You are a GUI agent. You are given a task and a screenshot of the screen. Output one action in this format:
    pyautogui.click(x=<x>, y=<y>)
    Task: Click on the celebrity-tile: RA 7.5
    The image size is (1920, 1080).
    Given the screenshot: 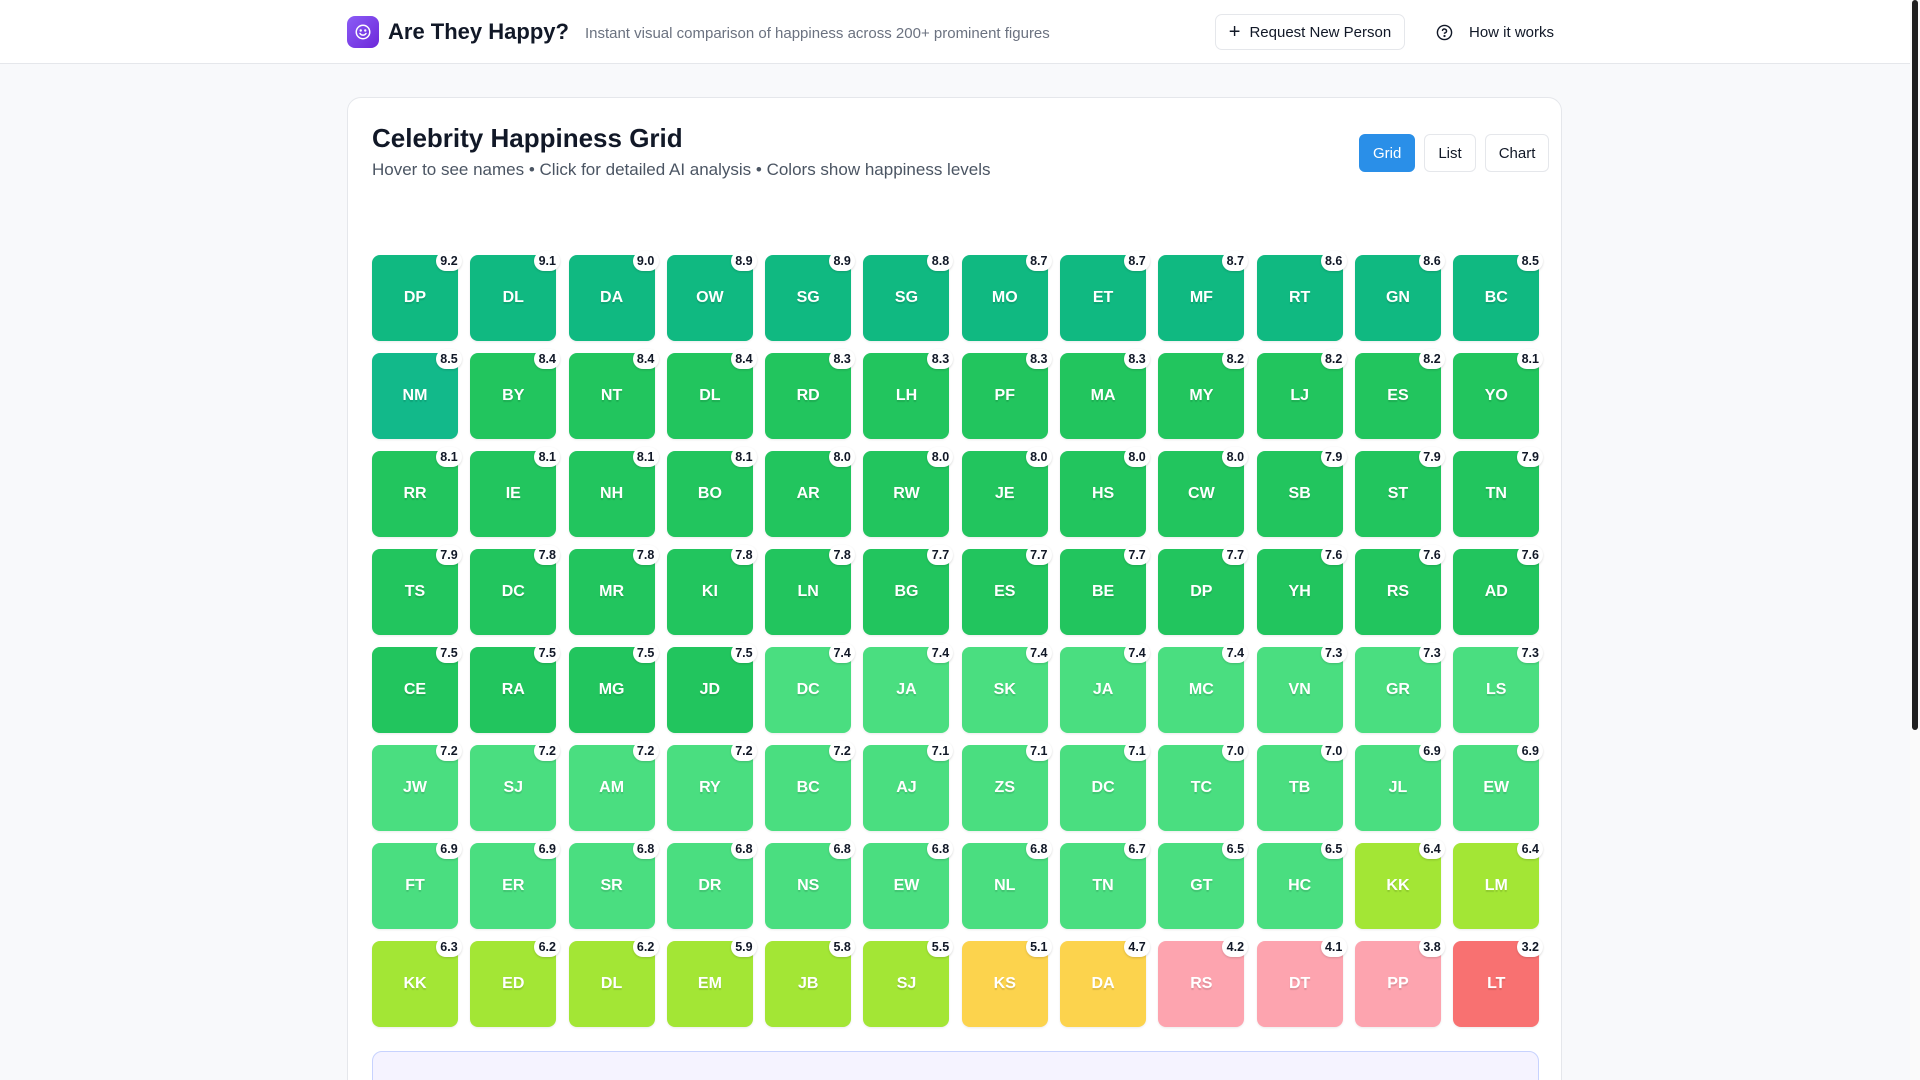 What is the action you would take?
    pyautogui.click(x=515, y=688)
    